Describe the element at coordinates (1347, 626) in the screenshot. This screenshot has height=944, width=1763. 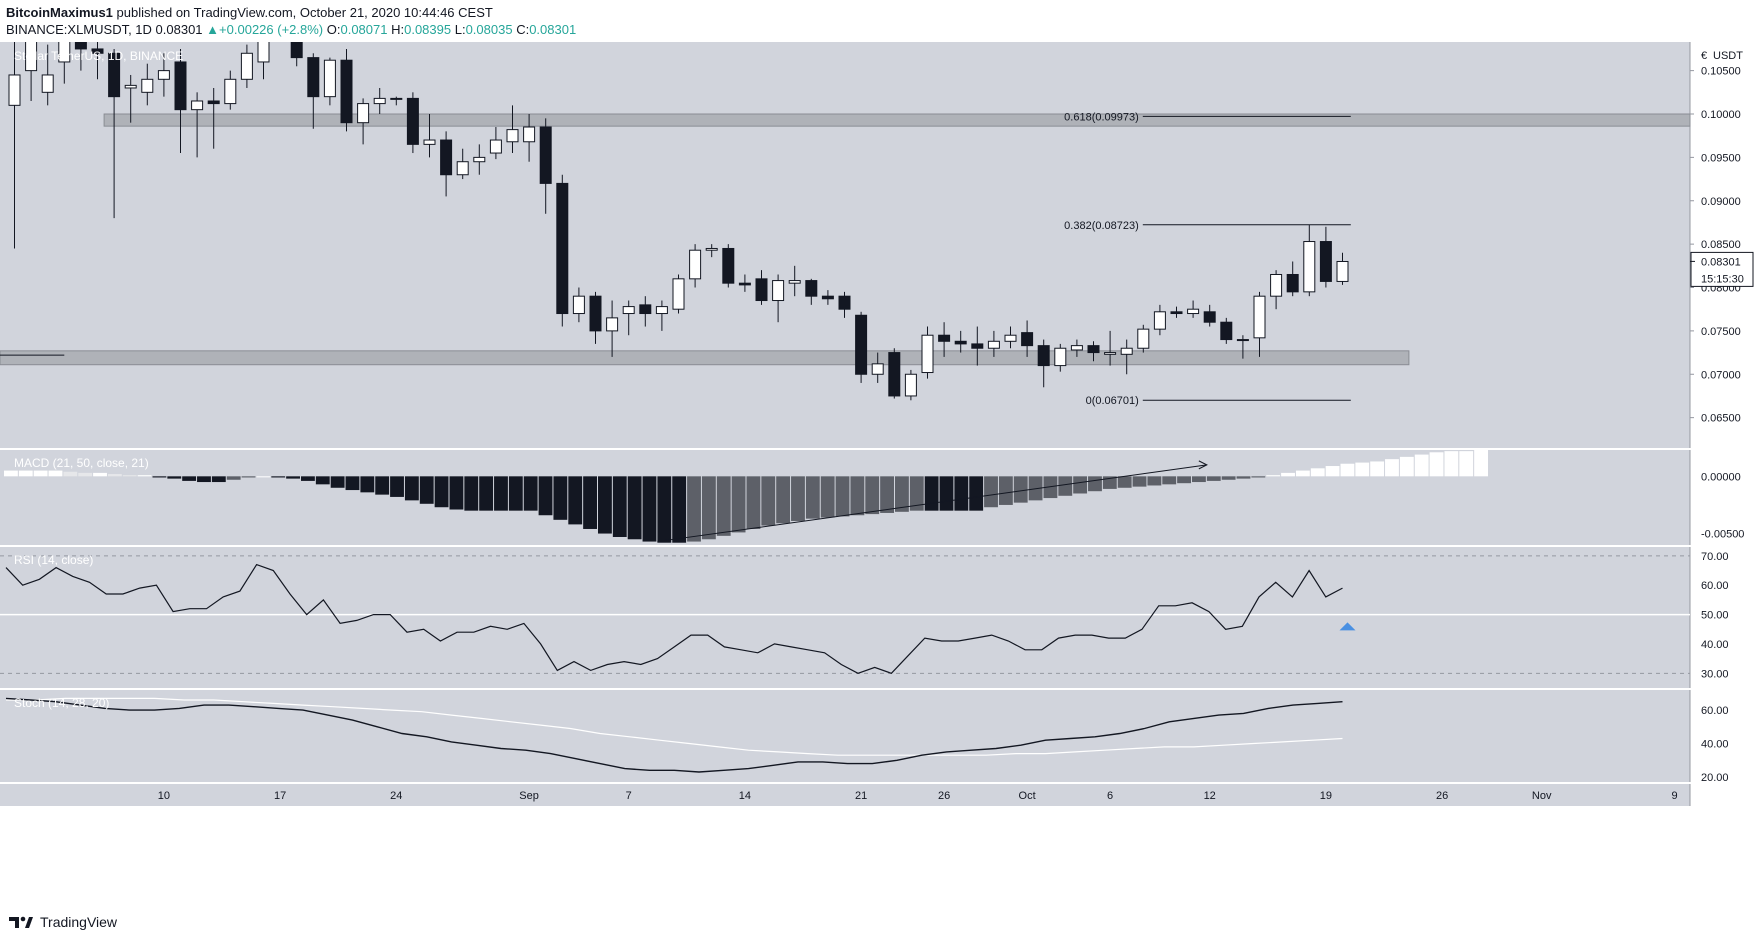
I see `up-triangle-icon` at that location.